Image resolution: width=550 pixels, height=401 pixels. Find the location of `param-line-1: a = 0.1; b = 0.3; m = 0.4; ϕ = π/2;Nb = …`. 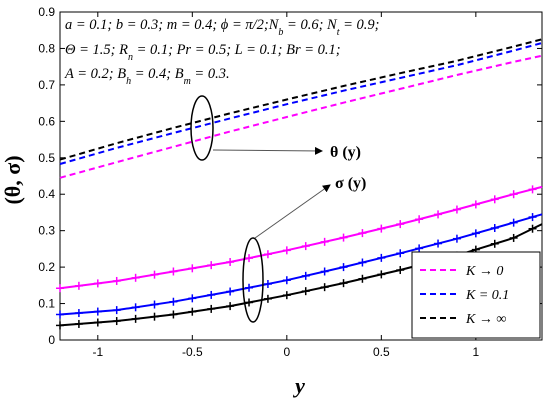

param-line-1: a = 0.1; b = 0.3; m = 0.4; ϕ = π/2;Nb = … is located at coordinates (222, 27).